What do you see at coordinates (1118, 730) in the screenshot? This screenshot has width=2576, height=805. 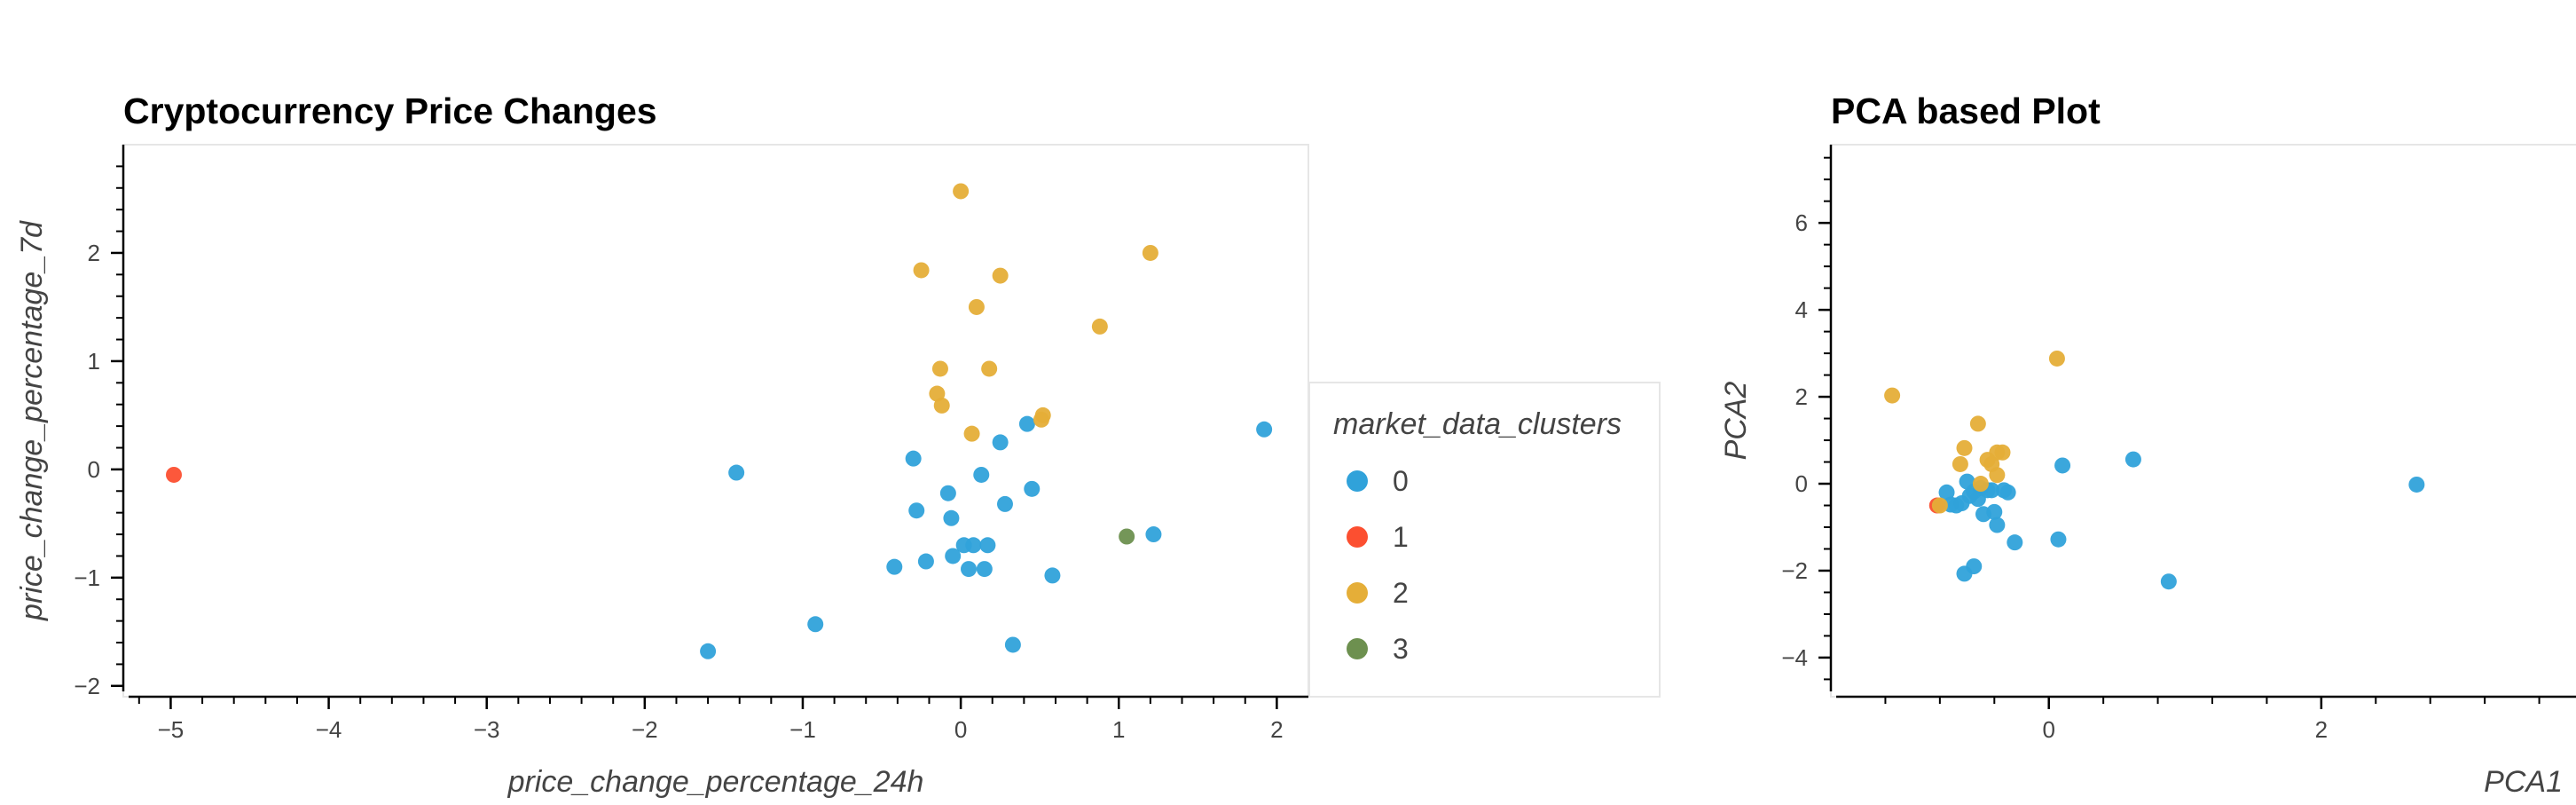 I see `x-tick-label: 1` at bounding box center [1118, 730].